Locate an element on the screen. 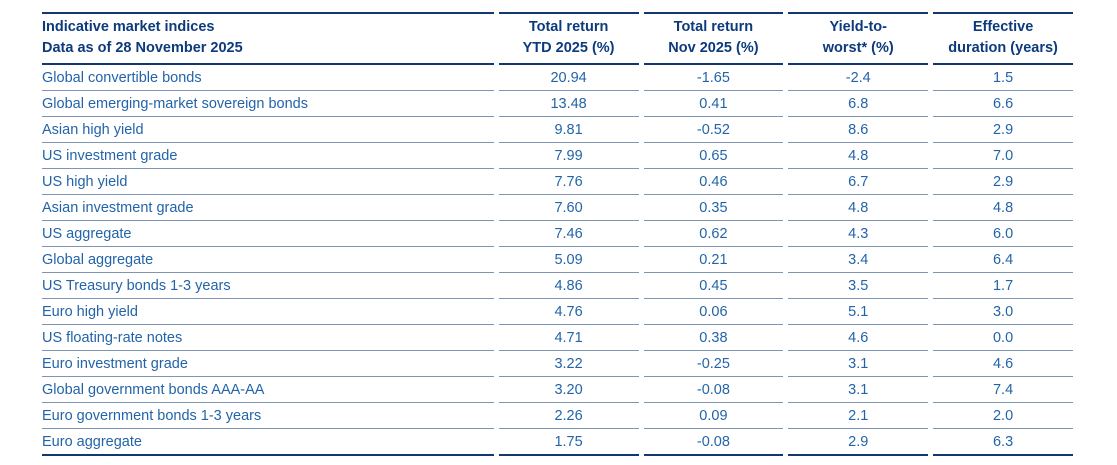 The width and height of the screenshot is (1117, 465). duration-value: 0.0 is located at coordinates (1003, 338).